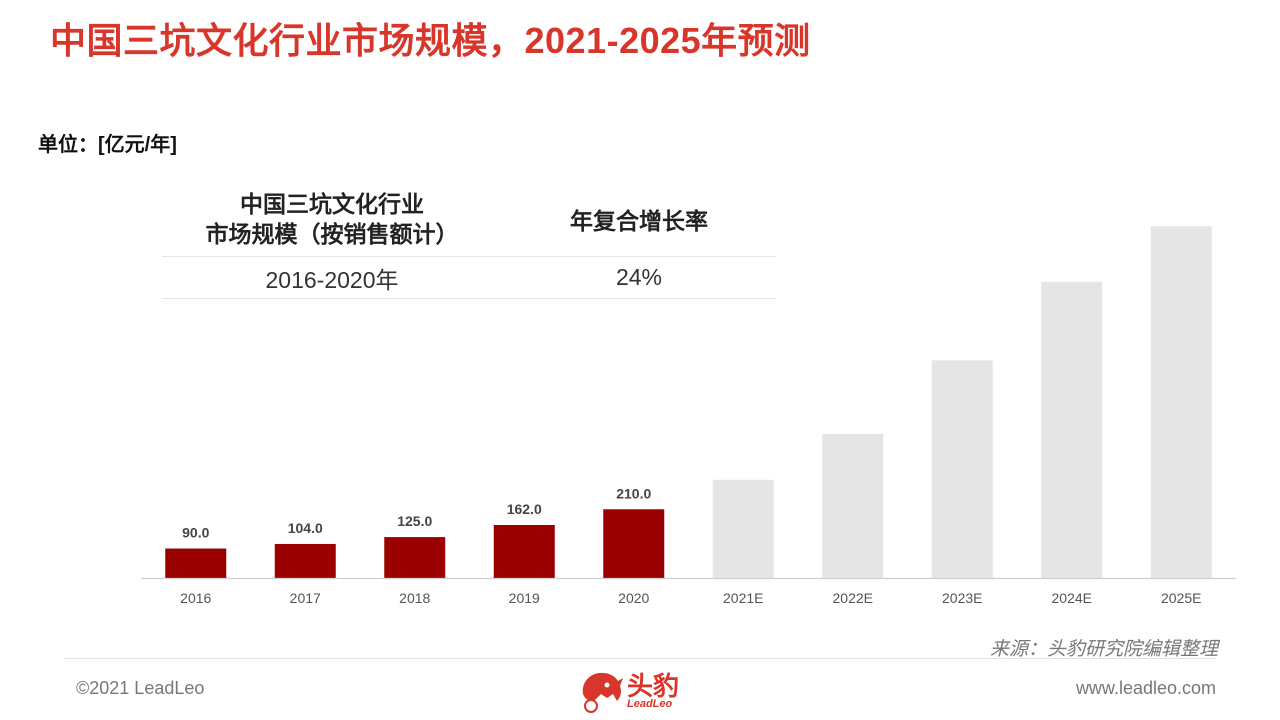  I want to click on unit-label: 单位：[亿元/年], so click(107, 145).